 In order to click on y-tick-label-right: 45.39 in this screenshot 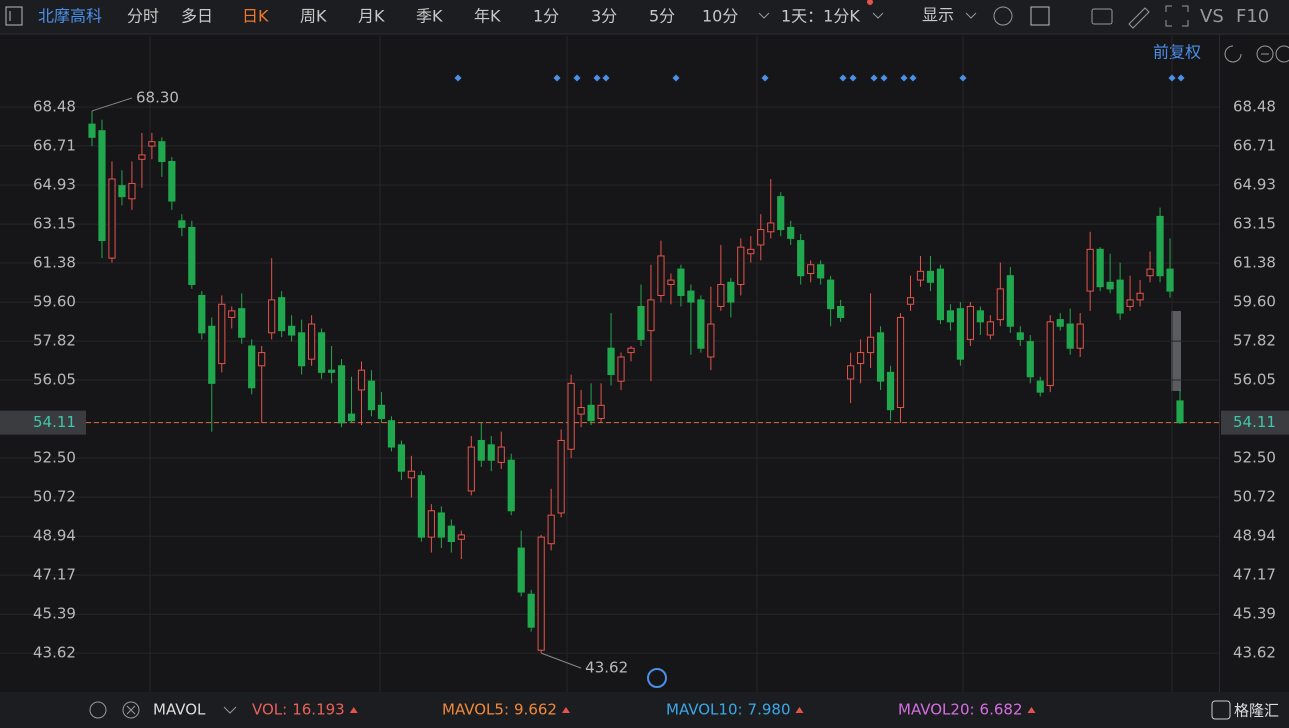, I will do `click(1254, 614)`.